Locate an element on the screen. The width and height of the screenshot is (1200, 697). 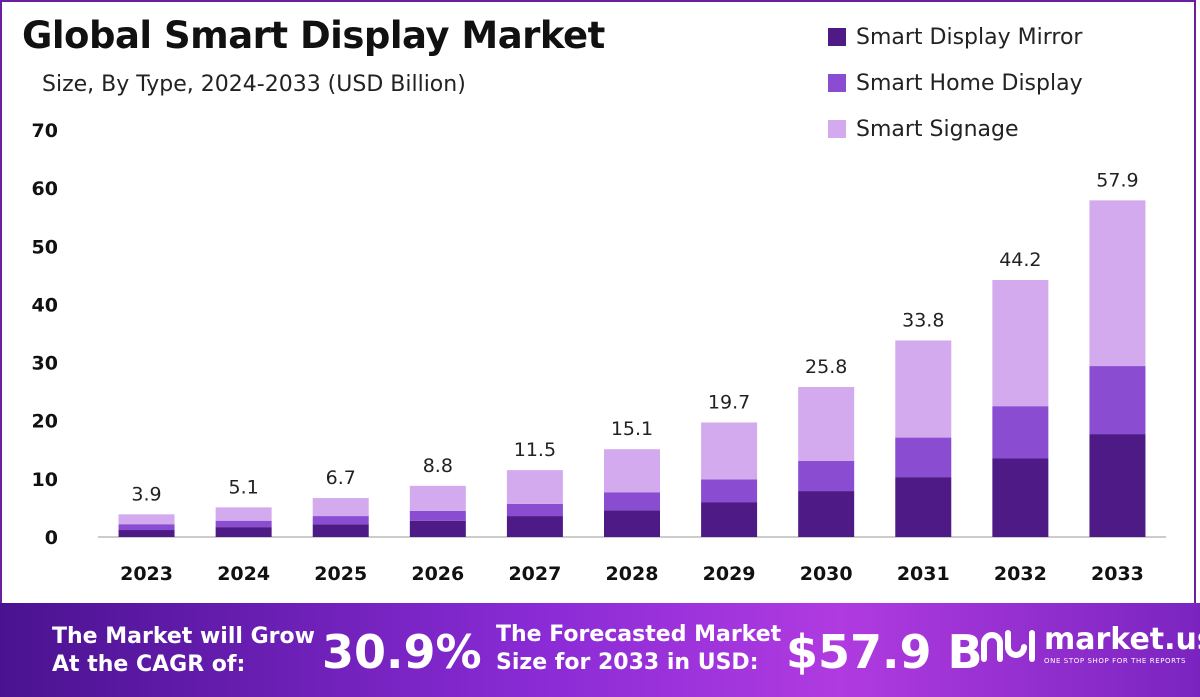
brand-tagline: ONE STOP SHOP FOR THE REPORTS is located at coordinates (1115, 661).